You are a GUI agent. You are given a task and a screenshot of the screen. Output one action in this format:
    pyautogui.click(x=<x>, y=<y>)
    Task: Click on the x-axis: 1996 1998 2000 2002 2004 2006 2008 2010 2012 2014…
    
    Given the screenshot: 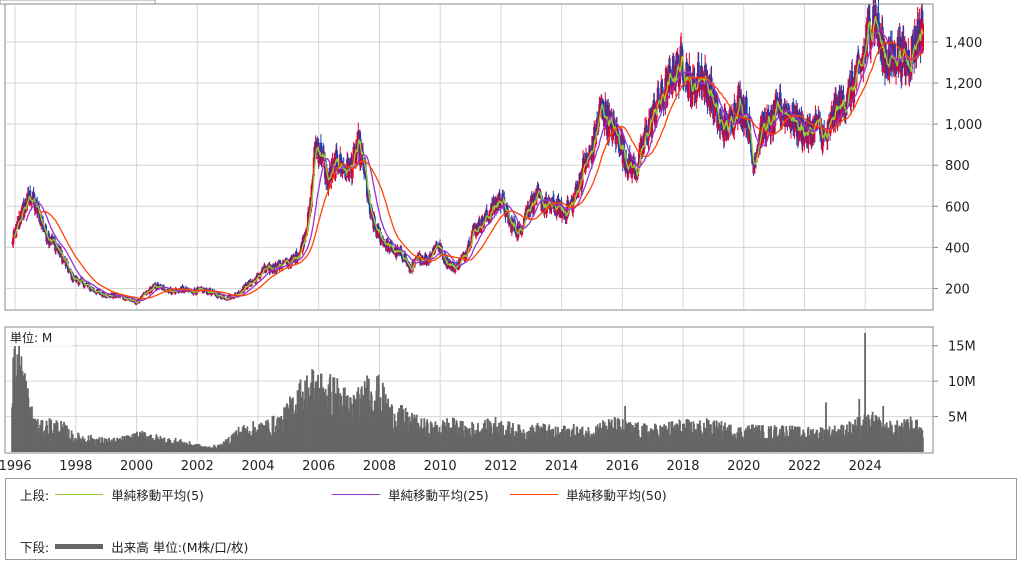 What is the action you would take?
    pyautogui.click(x=441, y=466)
    